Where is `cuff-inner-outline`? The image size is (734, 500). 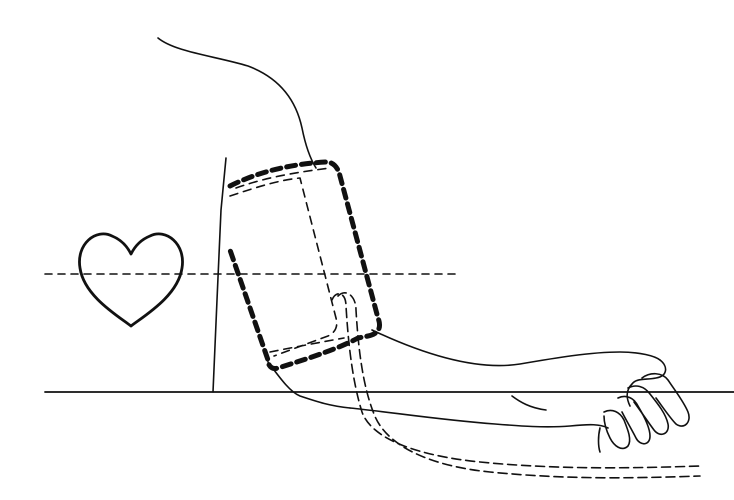
cuff-inner-outline is located at coordinates (283, 267).